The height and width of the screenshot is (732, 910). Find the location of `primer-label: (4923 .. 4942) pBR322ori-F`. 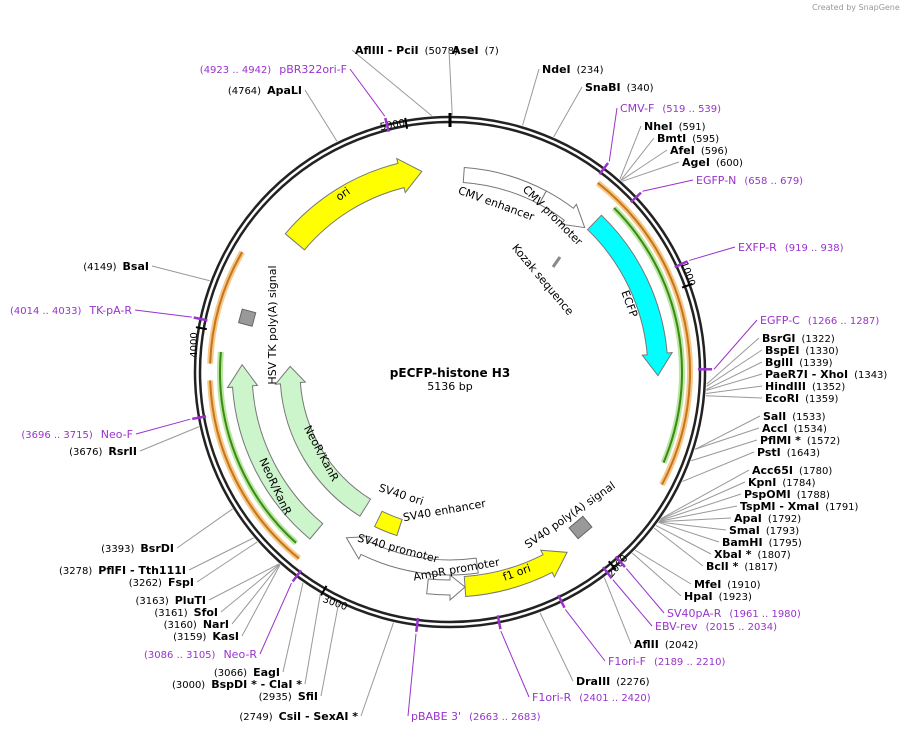

primer-label: (4923 .. 4942) pBR322ori-F is located at coordinates (273, 69).